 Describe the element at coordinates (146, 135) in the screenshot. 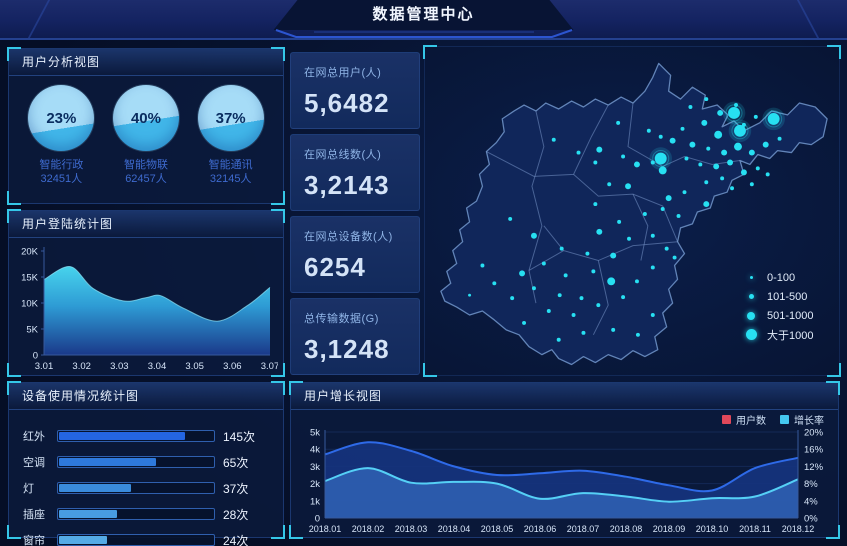

I see `gauge-iot: 40% 智能物联 62457人` at that location.